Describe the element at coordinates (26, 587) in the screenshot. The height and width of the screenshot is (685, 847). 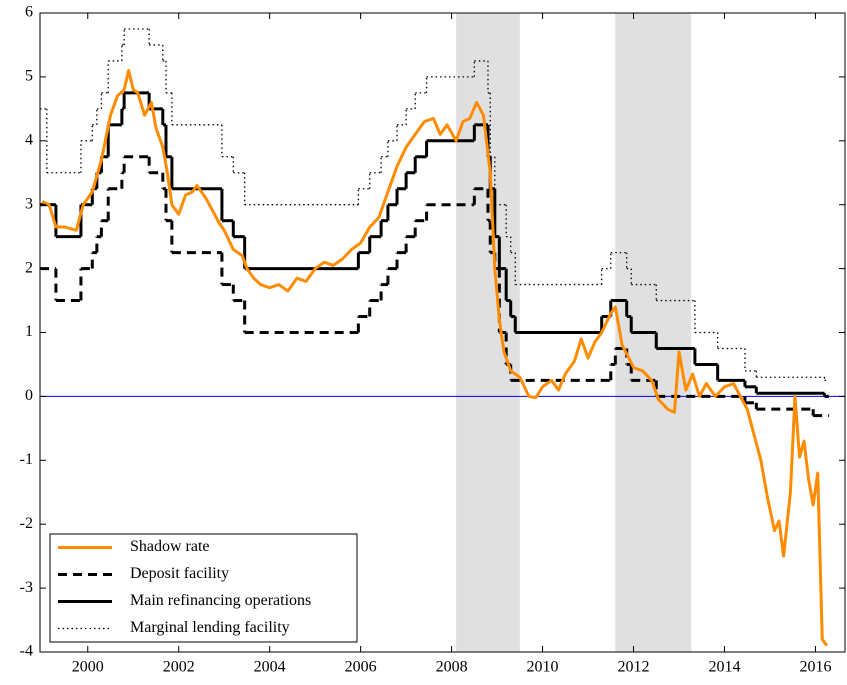
I see `y-tick-label: -3` at that location.